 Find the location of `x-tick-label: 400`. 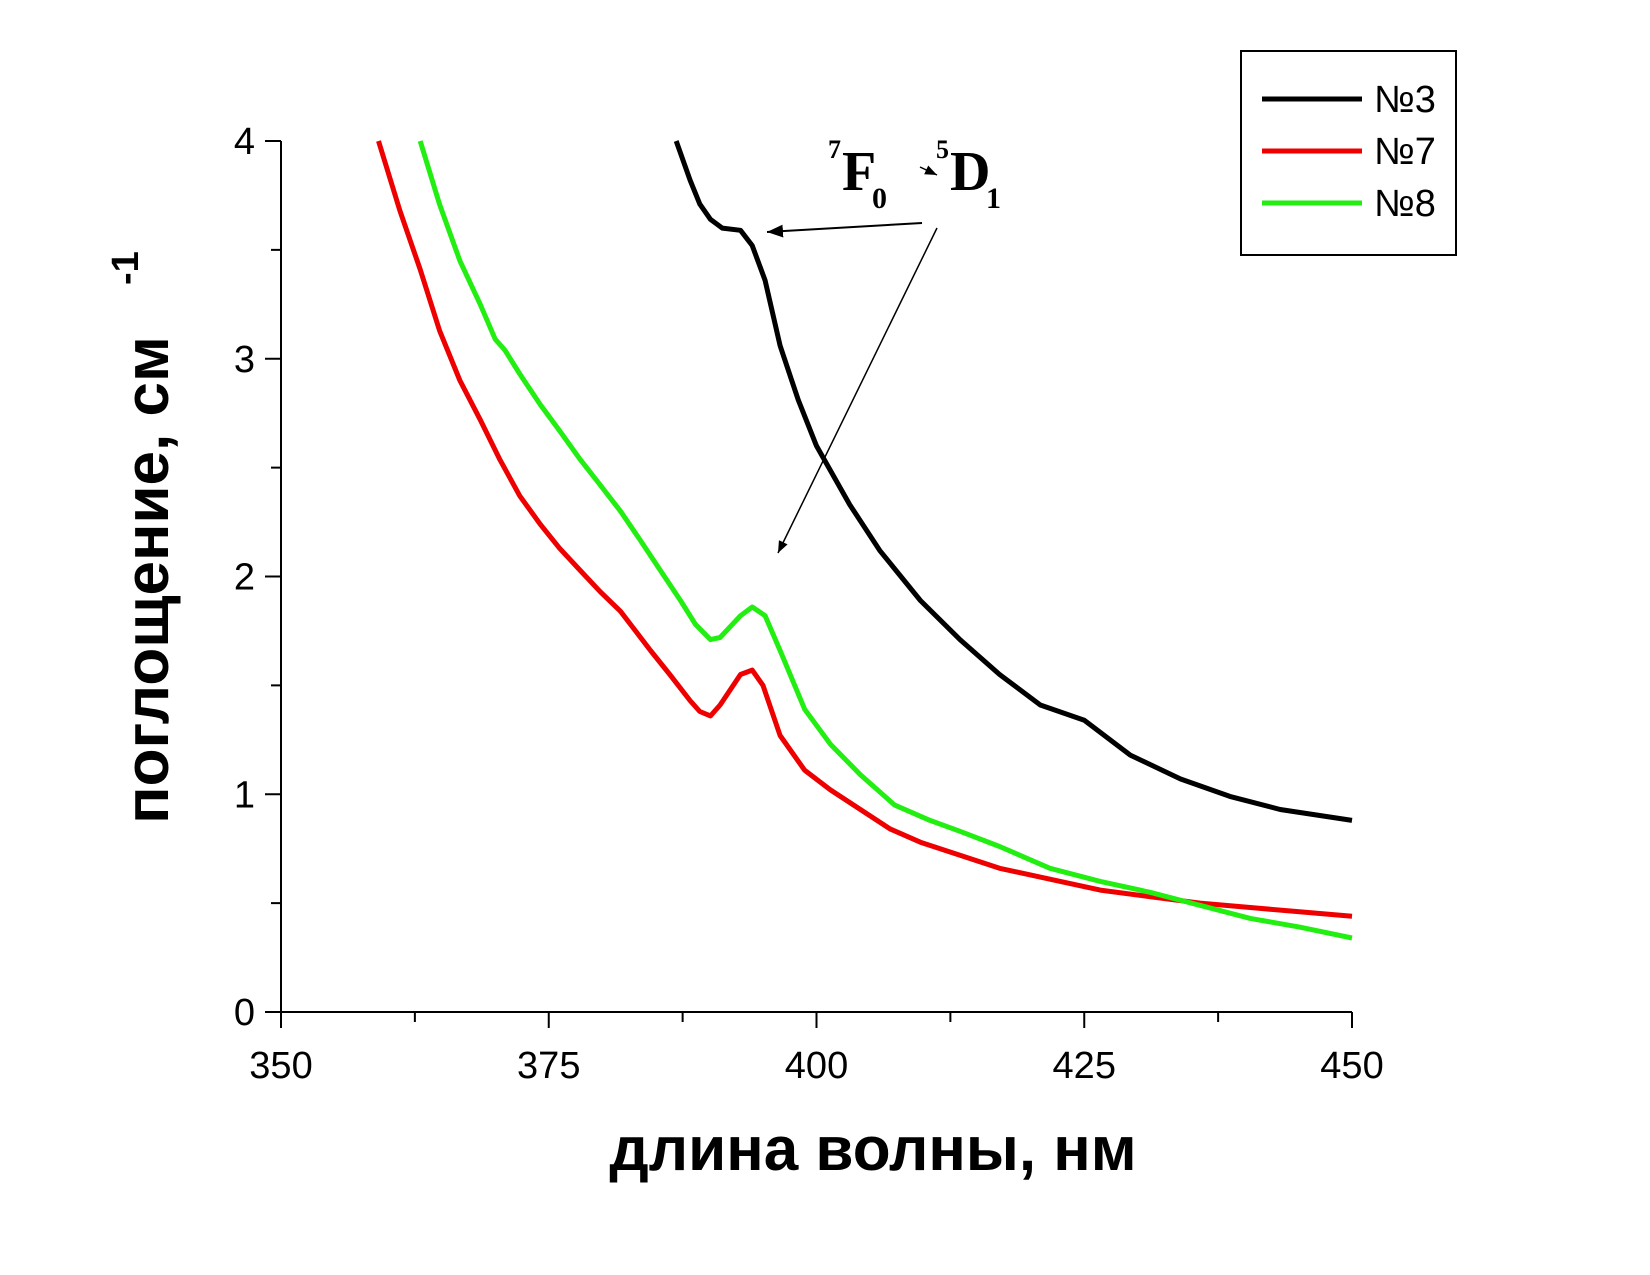

x-tick-label: 400 is located at coordinates (816, 1066).